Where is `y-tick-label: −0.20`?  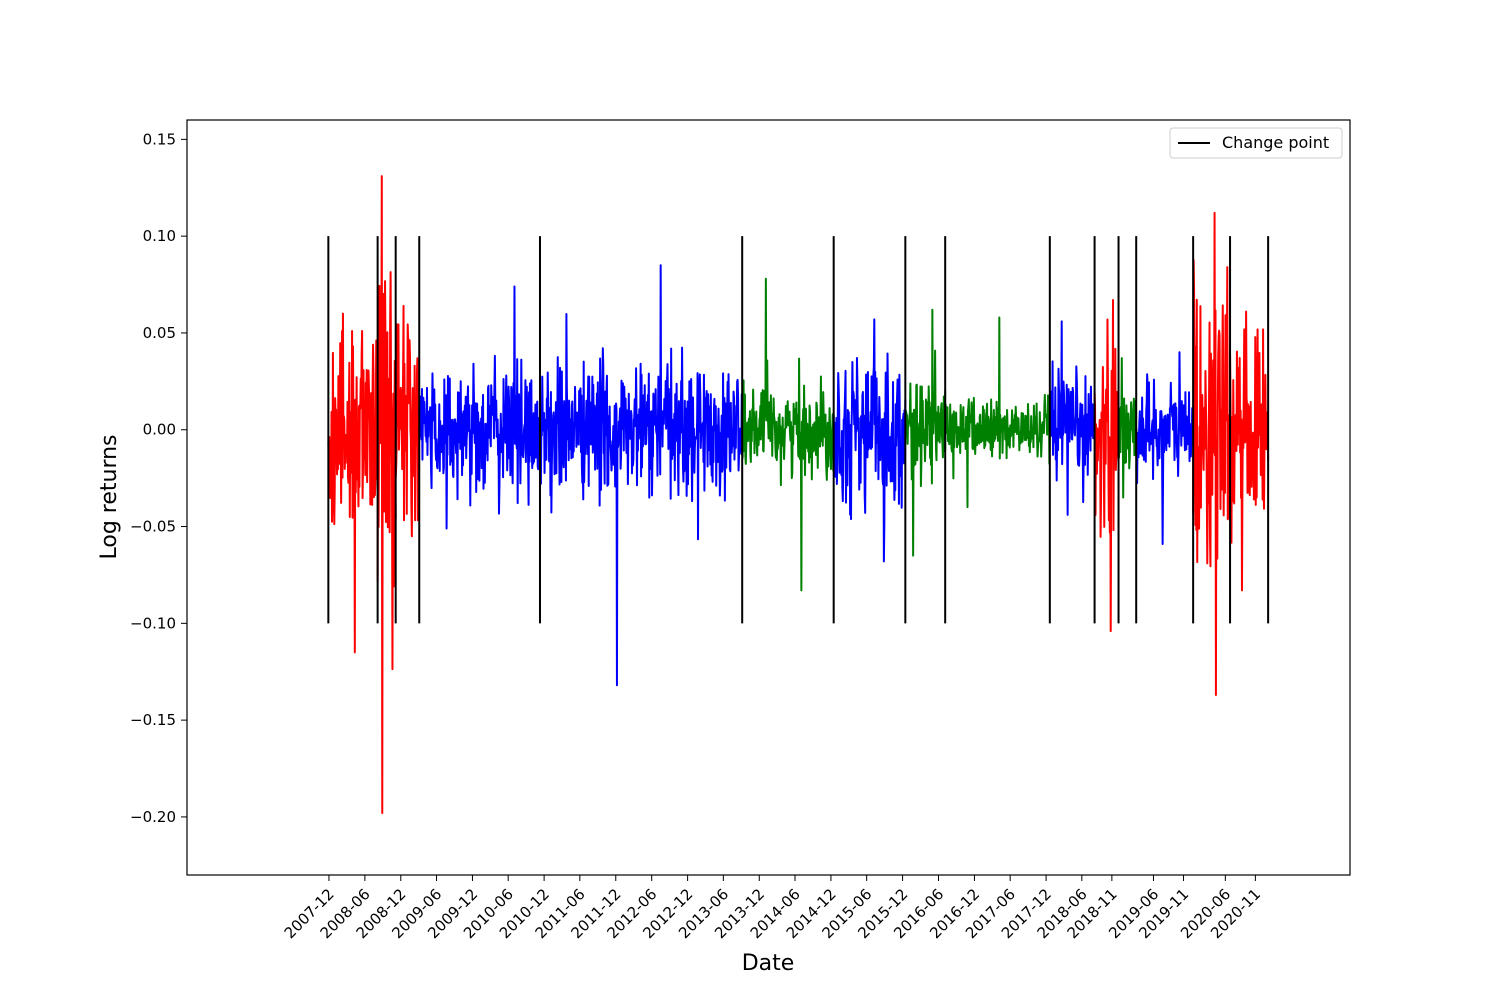 y-tick-label: −0.20 is located at coordinates (153, 817).